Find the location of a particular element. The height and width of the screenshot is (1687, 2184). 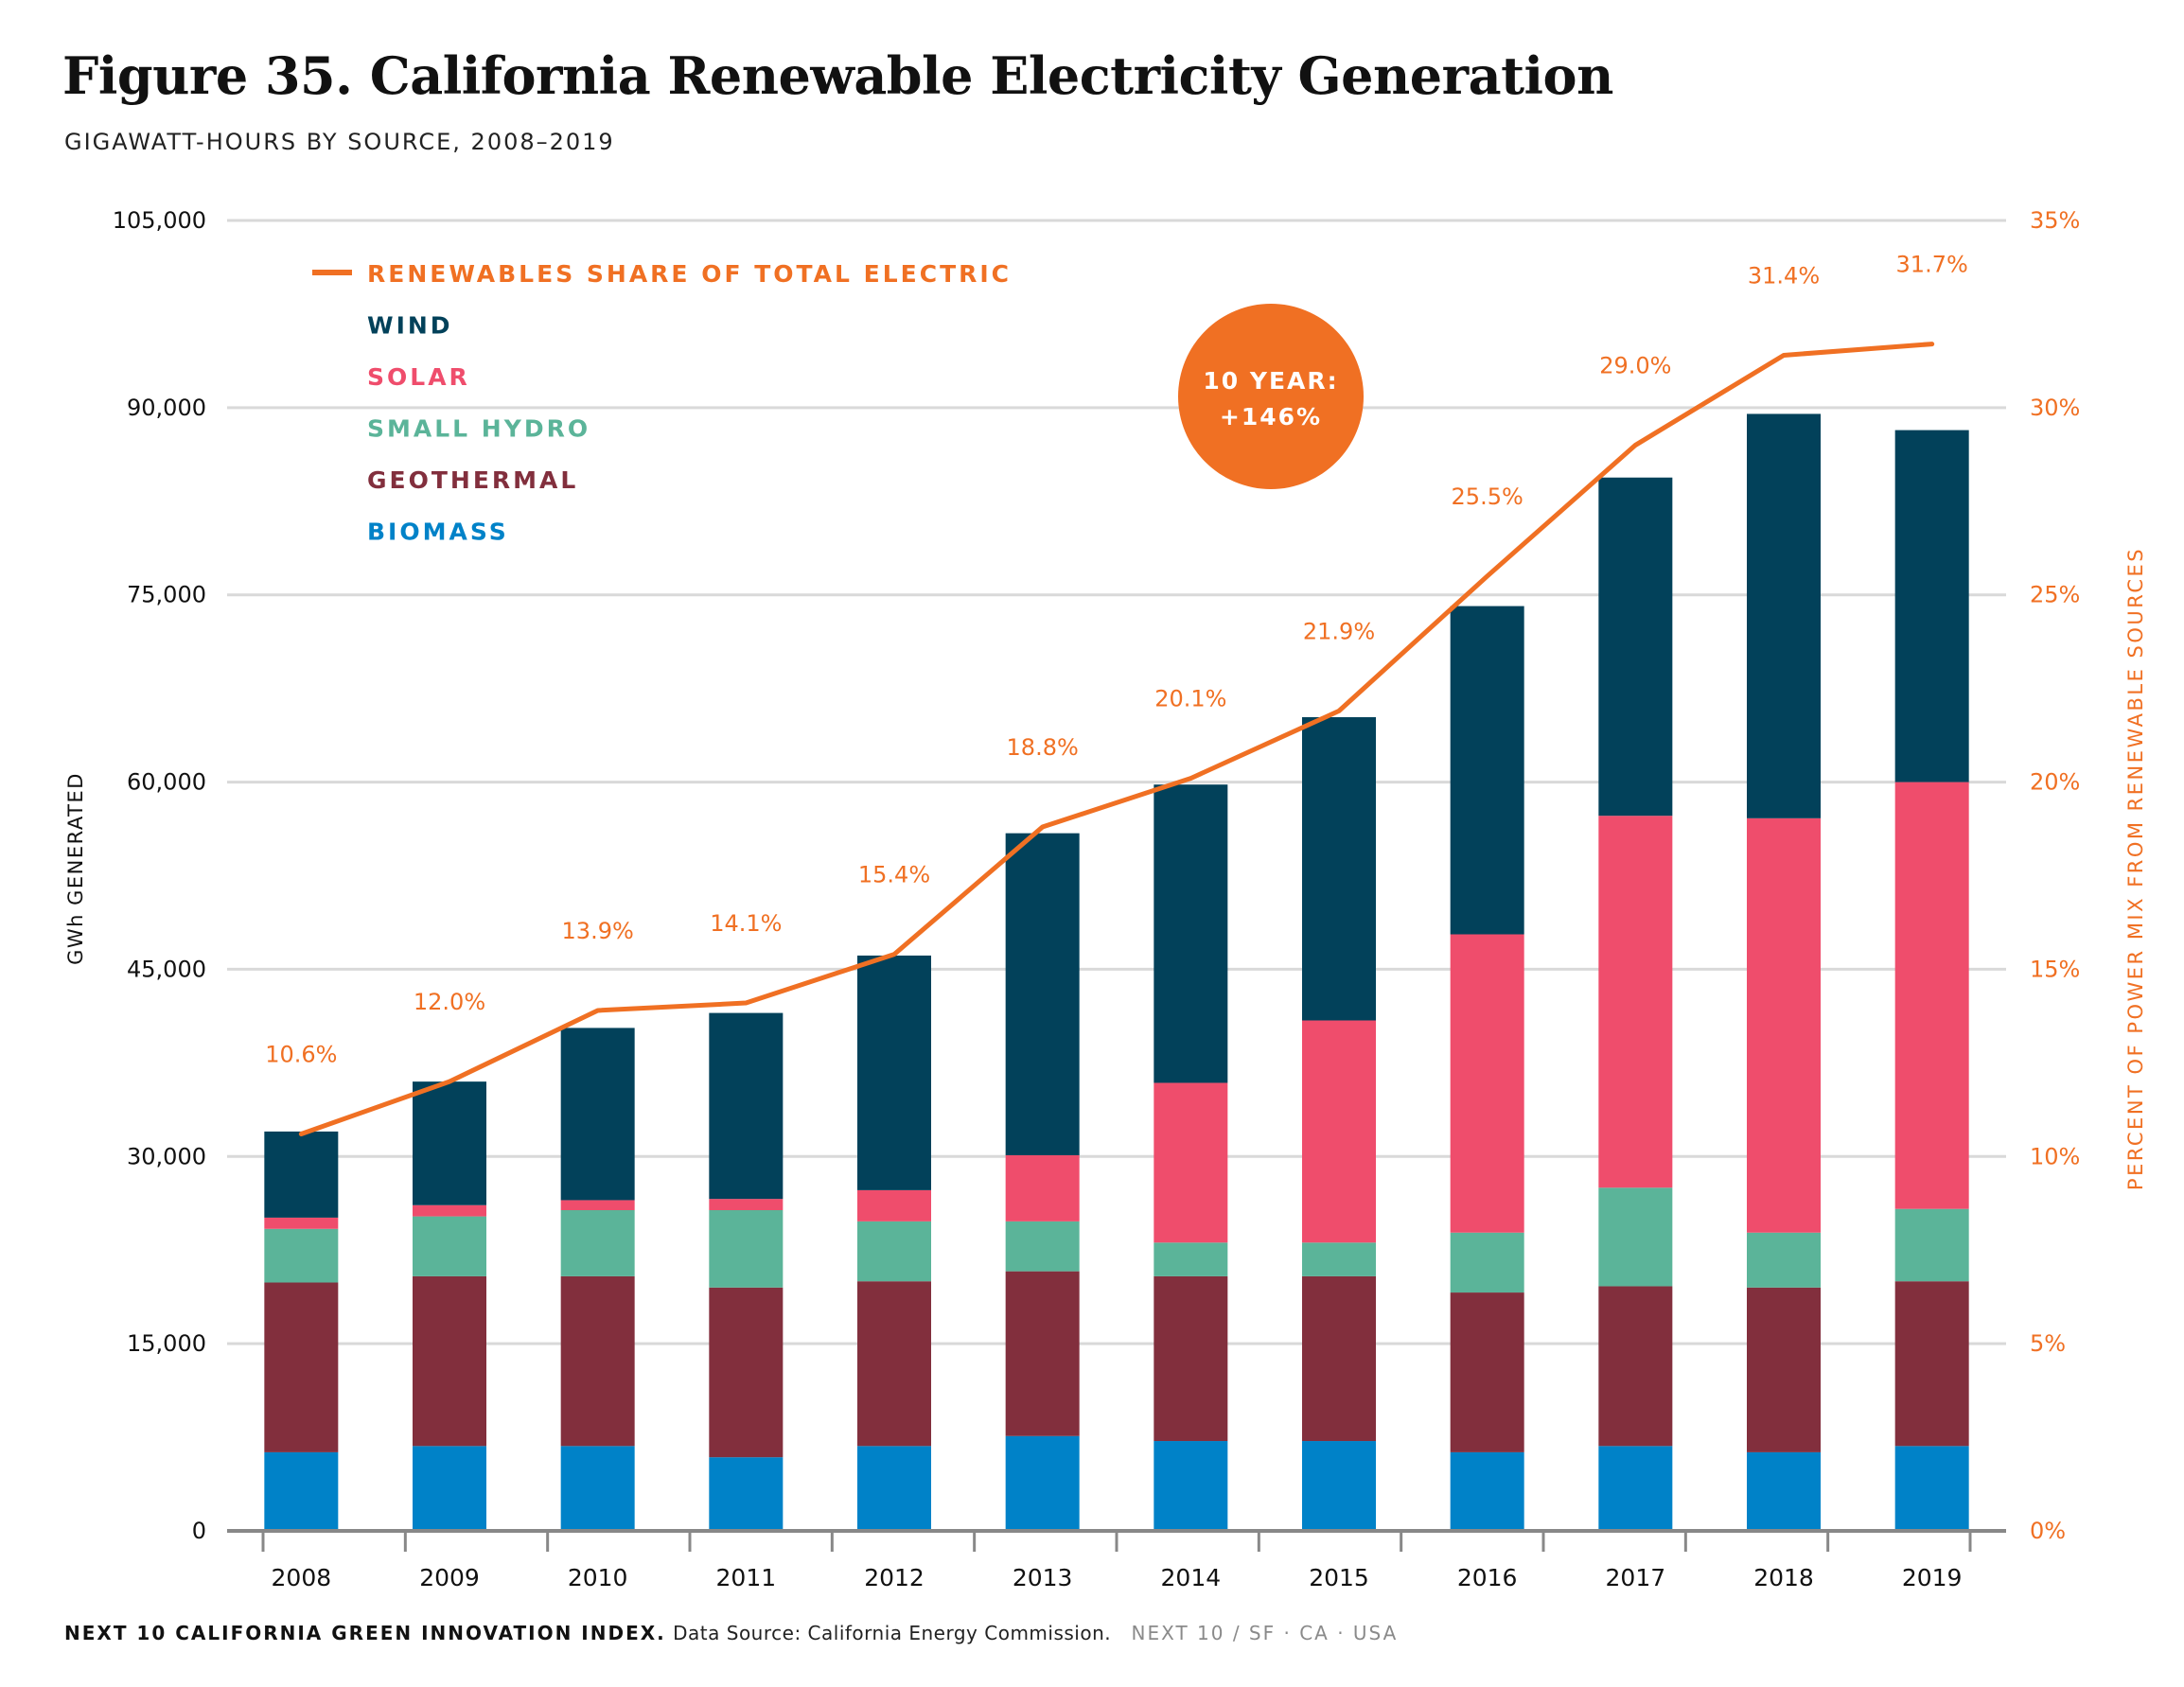

footer-brand: NEXT 10 / SF · CA · USA is located at coordinates (1265, 1633).